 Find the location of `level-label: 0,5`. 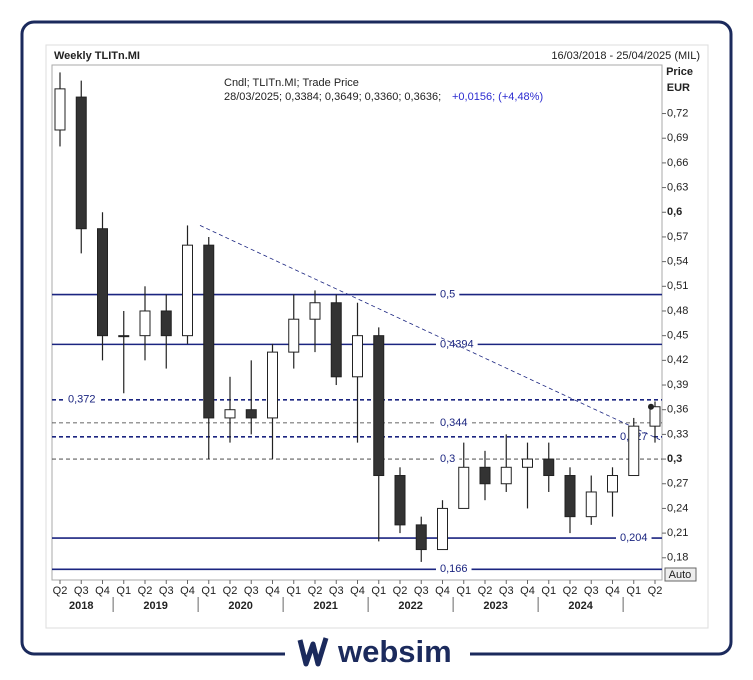

level-label: 0,5 is located at coordinates (447, 294).